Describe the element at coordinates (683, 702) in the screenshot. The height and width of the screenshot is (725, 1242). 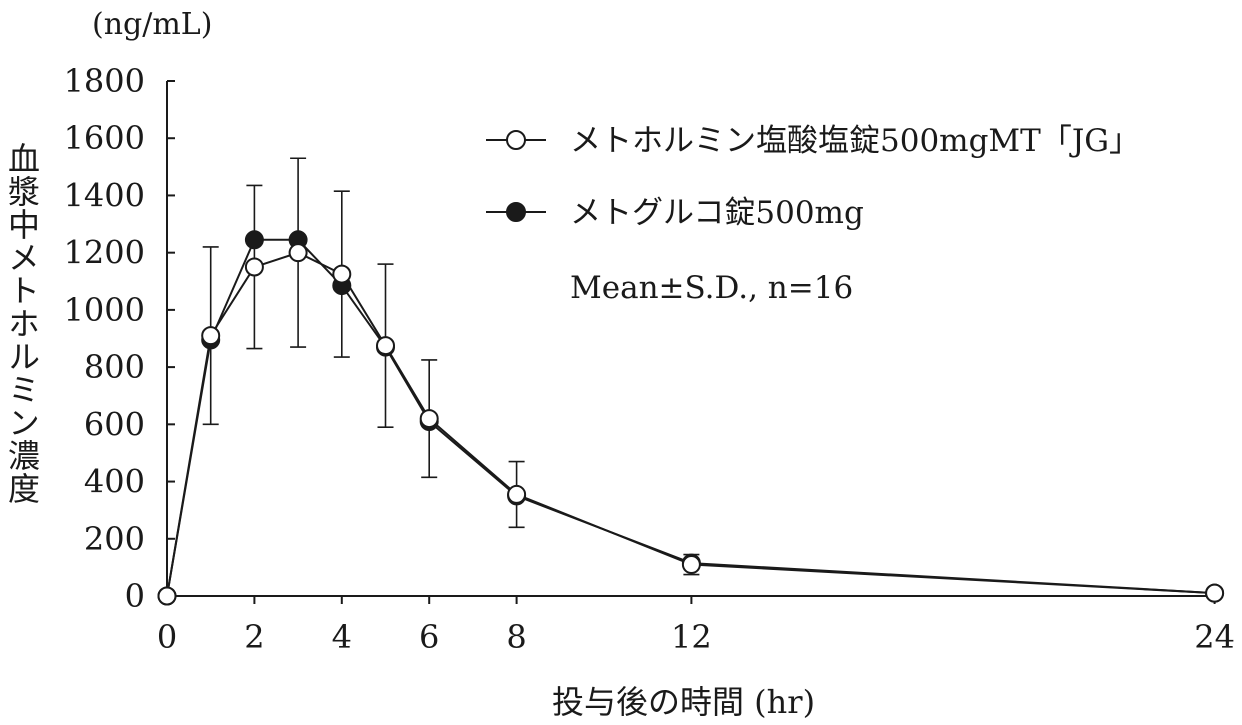
I see `x-axis-title: 投与後の時間 (hr)` at that location.